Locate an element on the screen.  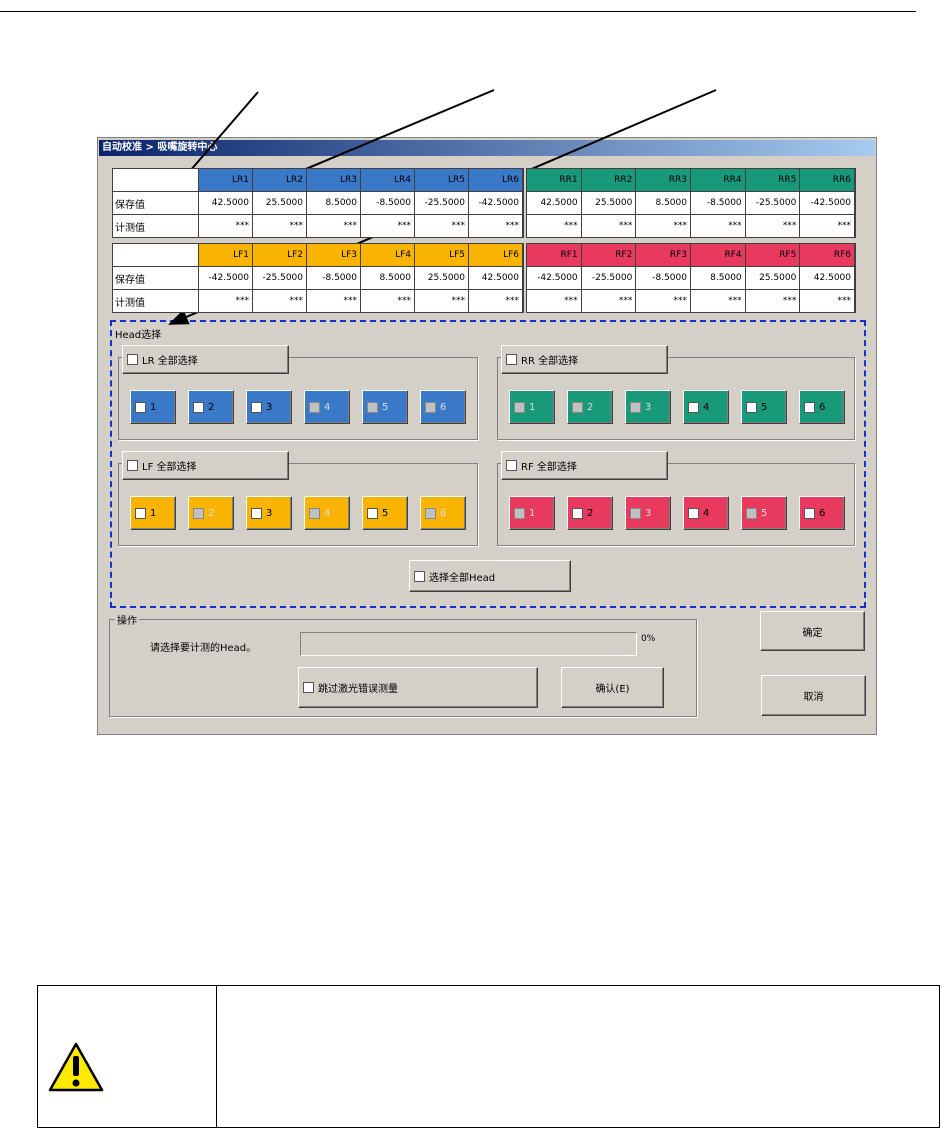
head-cell: RR2 is located at coordinates (609, 180).